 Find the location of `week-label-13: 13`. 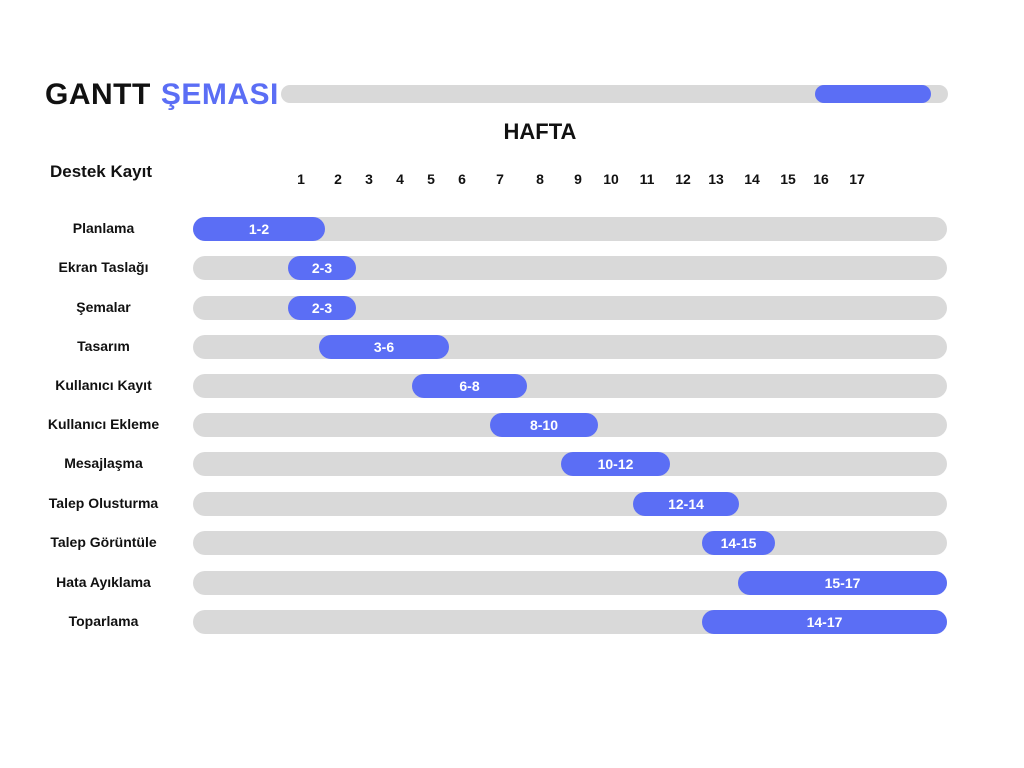

week-label-13: 13 is located at coordinates (716, 179).